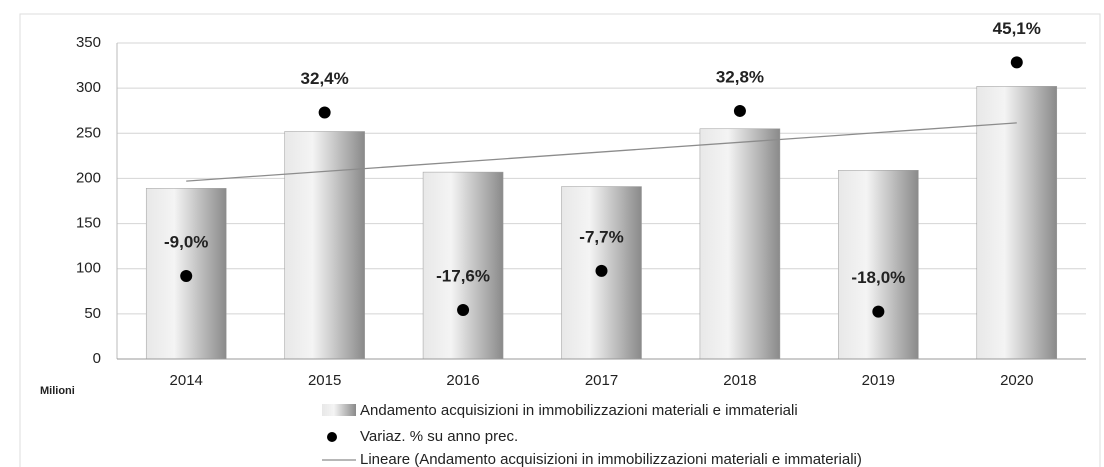 This screenshot has height=467, width=1104. Describe the element at coordinates (92, 313) in the screenshot. I see `y-tick-label: 50` at that location.